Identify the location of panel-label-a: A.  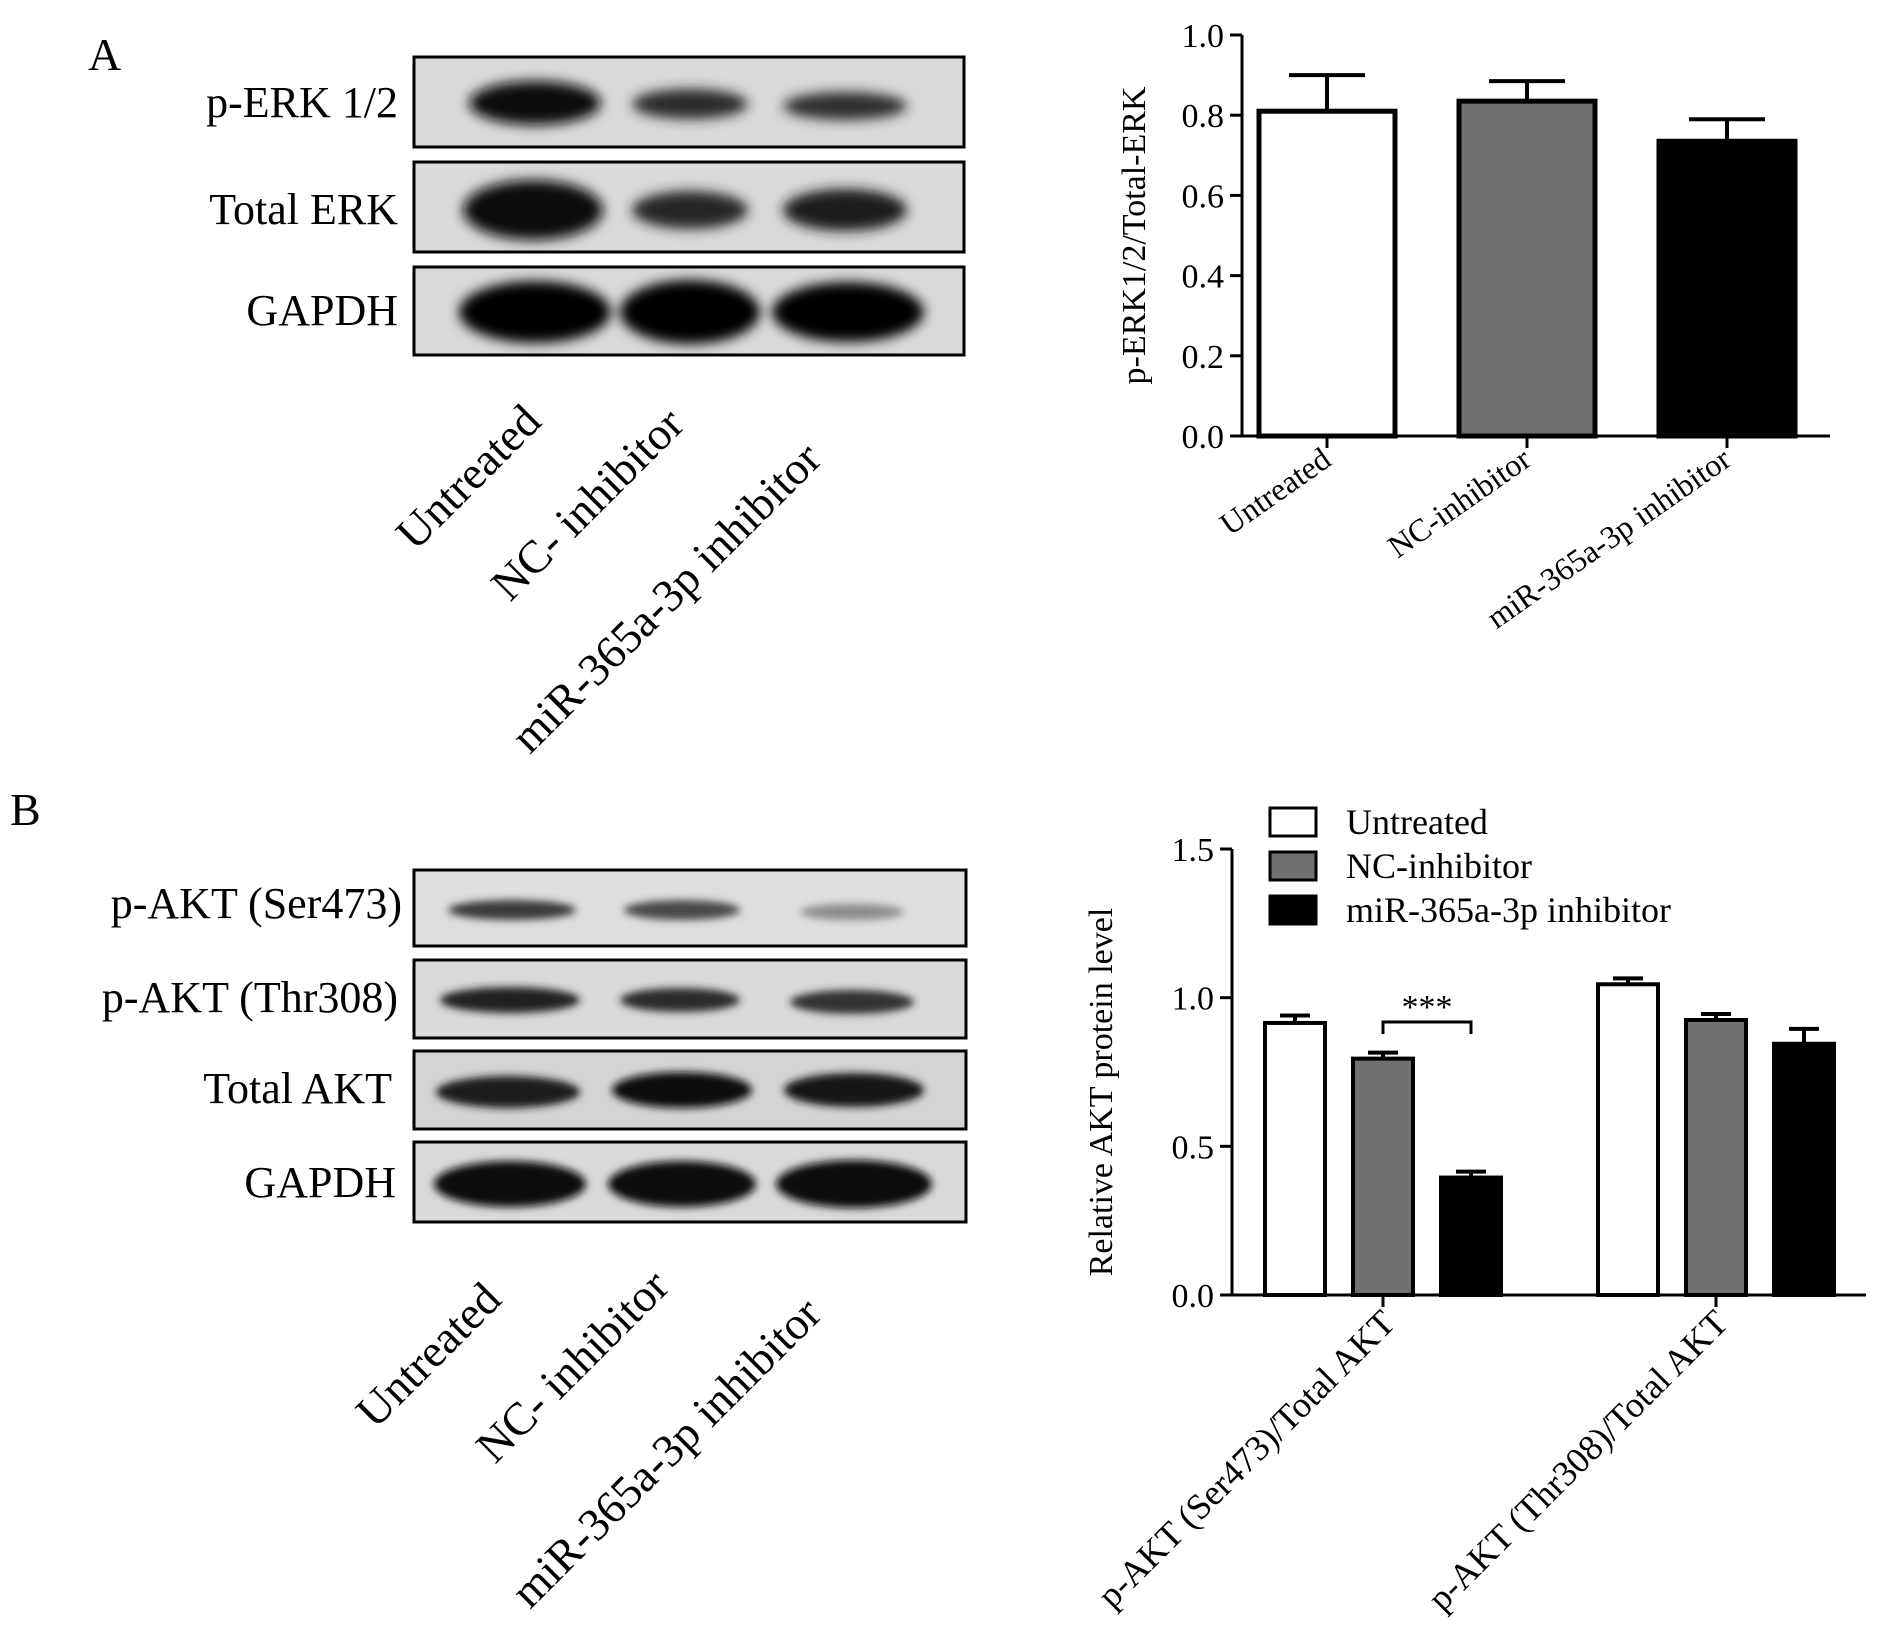
(104, 54).